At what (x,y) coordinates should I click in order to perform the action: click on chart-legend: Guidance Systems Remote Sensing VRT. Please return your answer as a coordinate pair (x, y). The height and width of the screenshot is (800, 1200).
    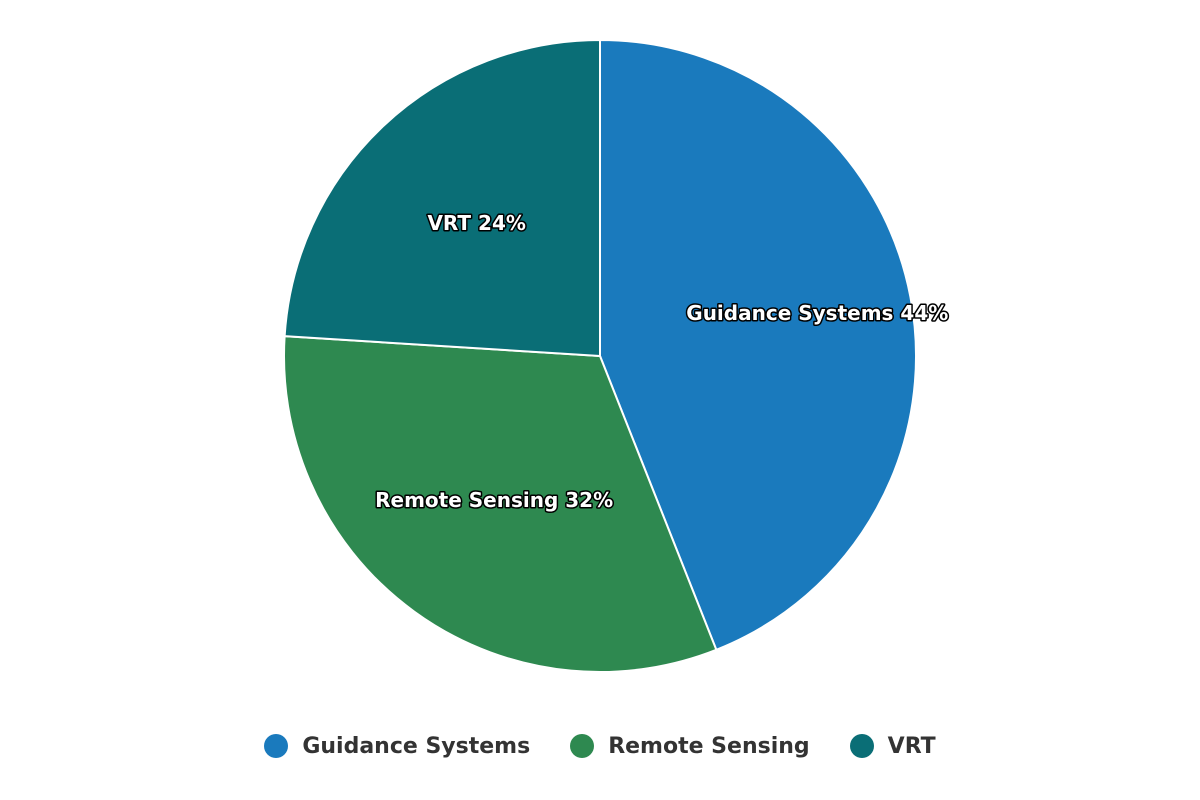
    Looking at the image, I should click on (600, 746).